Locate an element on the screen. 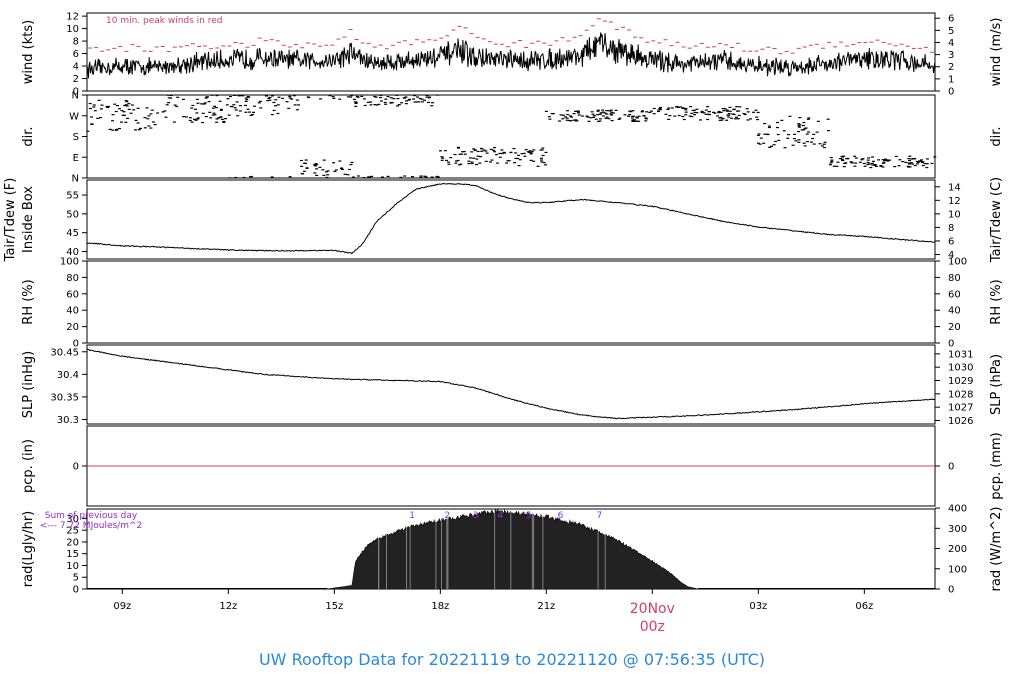 The image size is (1024, 700). slp-ytick-label: 30.3 is located at coordinates (68, 420).